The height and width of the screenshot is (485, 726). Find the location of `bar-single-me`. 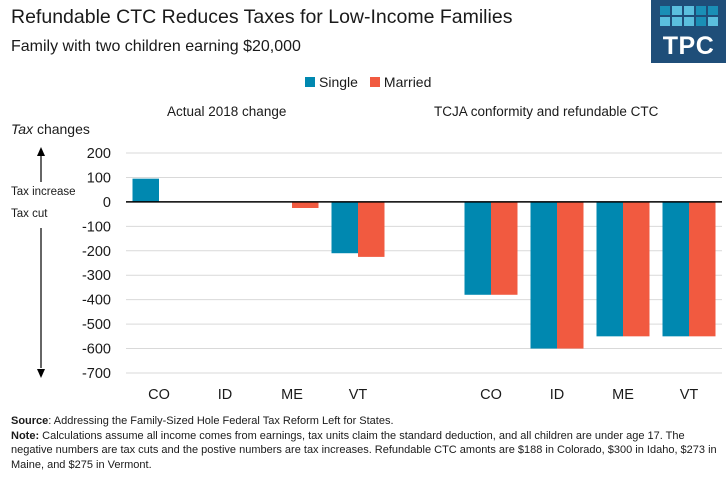

bar-single-me is located at coordinates (609, 269).